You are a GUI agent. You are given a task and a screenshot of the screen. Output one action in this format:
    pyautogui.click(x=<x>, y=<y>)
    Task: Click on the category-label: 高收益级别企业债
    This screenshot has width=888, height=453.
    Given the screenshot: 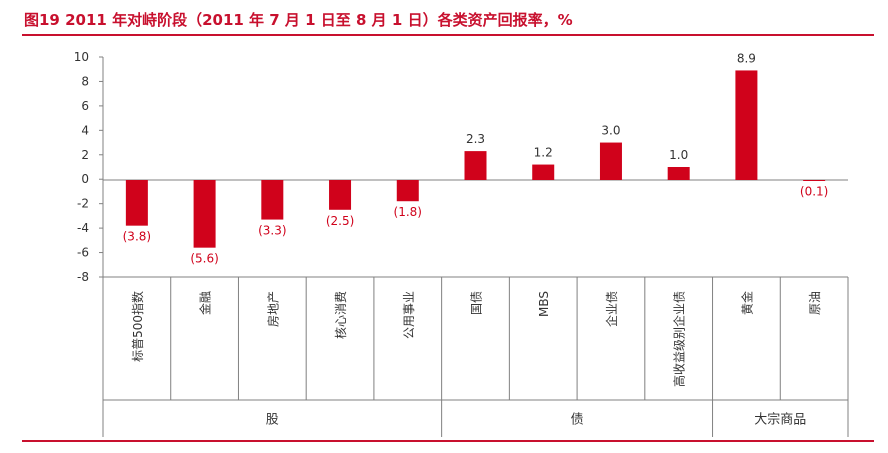 What is the action you would take?
    pyautogui.click(x=679, y=339)
    